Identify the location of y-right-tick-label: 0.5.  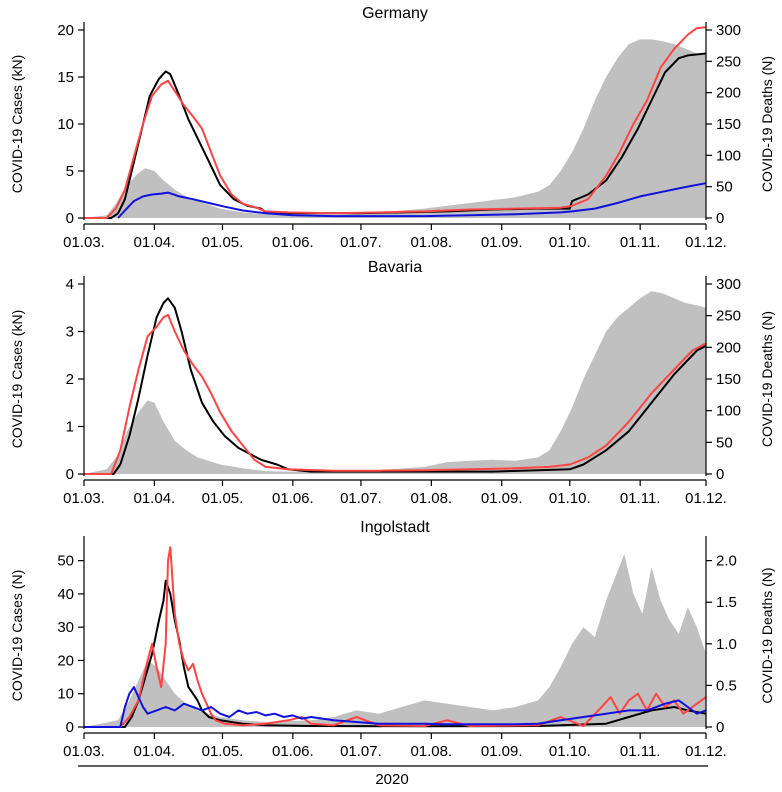
(726, 685).